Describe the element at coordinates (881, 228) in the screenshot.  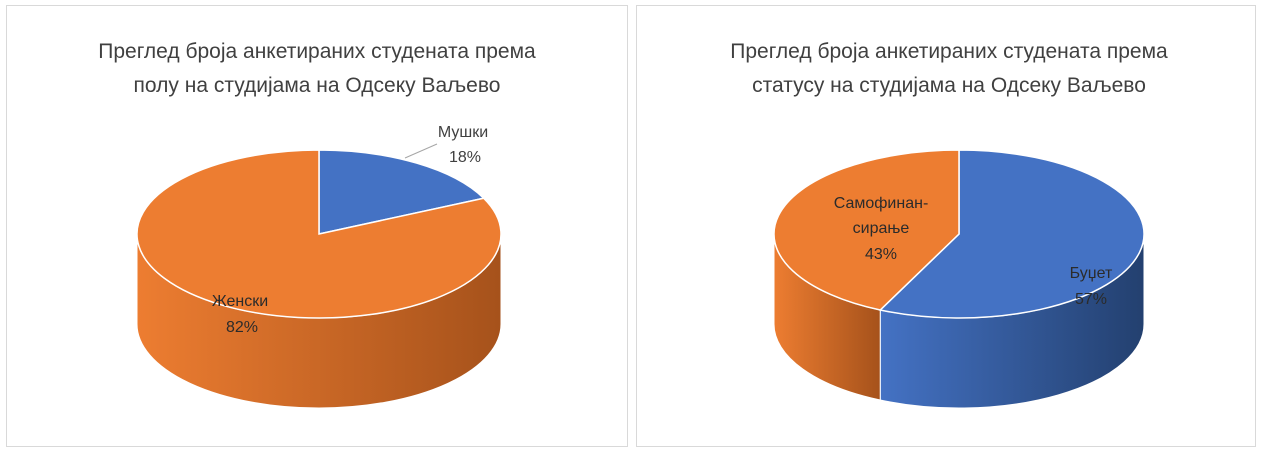
I see `data-label-selffinanced-line-2: сирање` at that location.